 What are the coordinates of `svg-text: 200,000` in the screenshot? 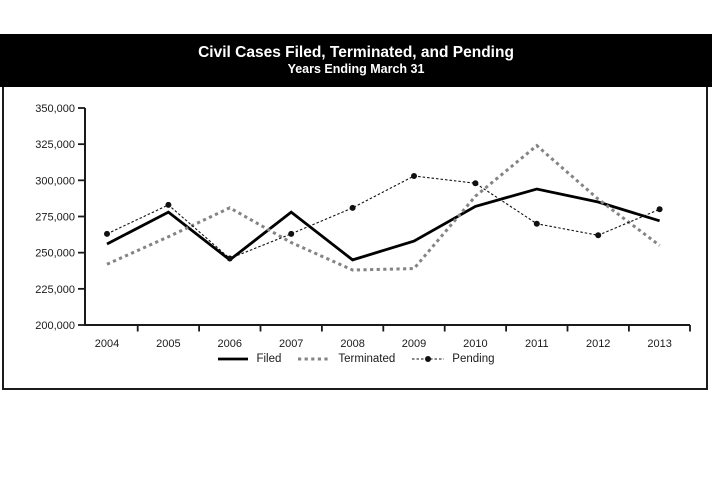 It's located at (55, 326).